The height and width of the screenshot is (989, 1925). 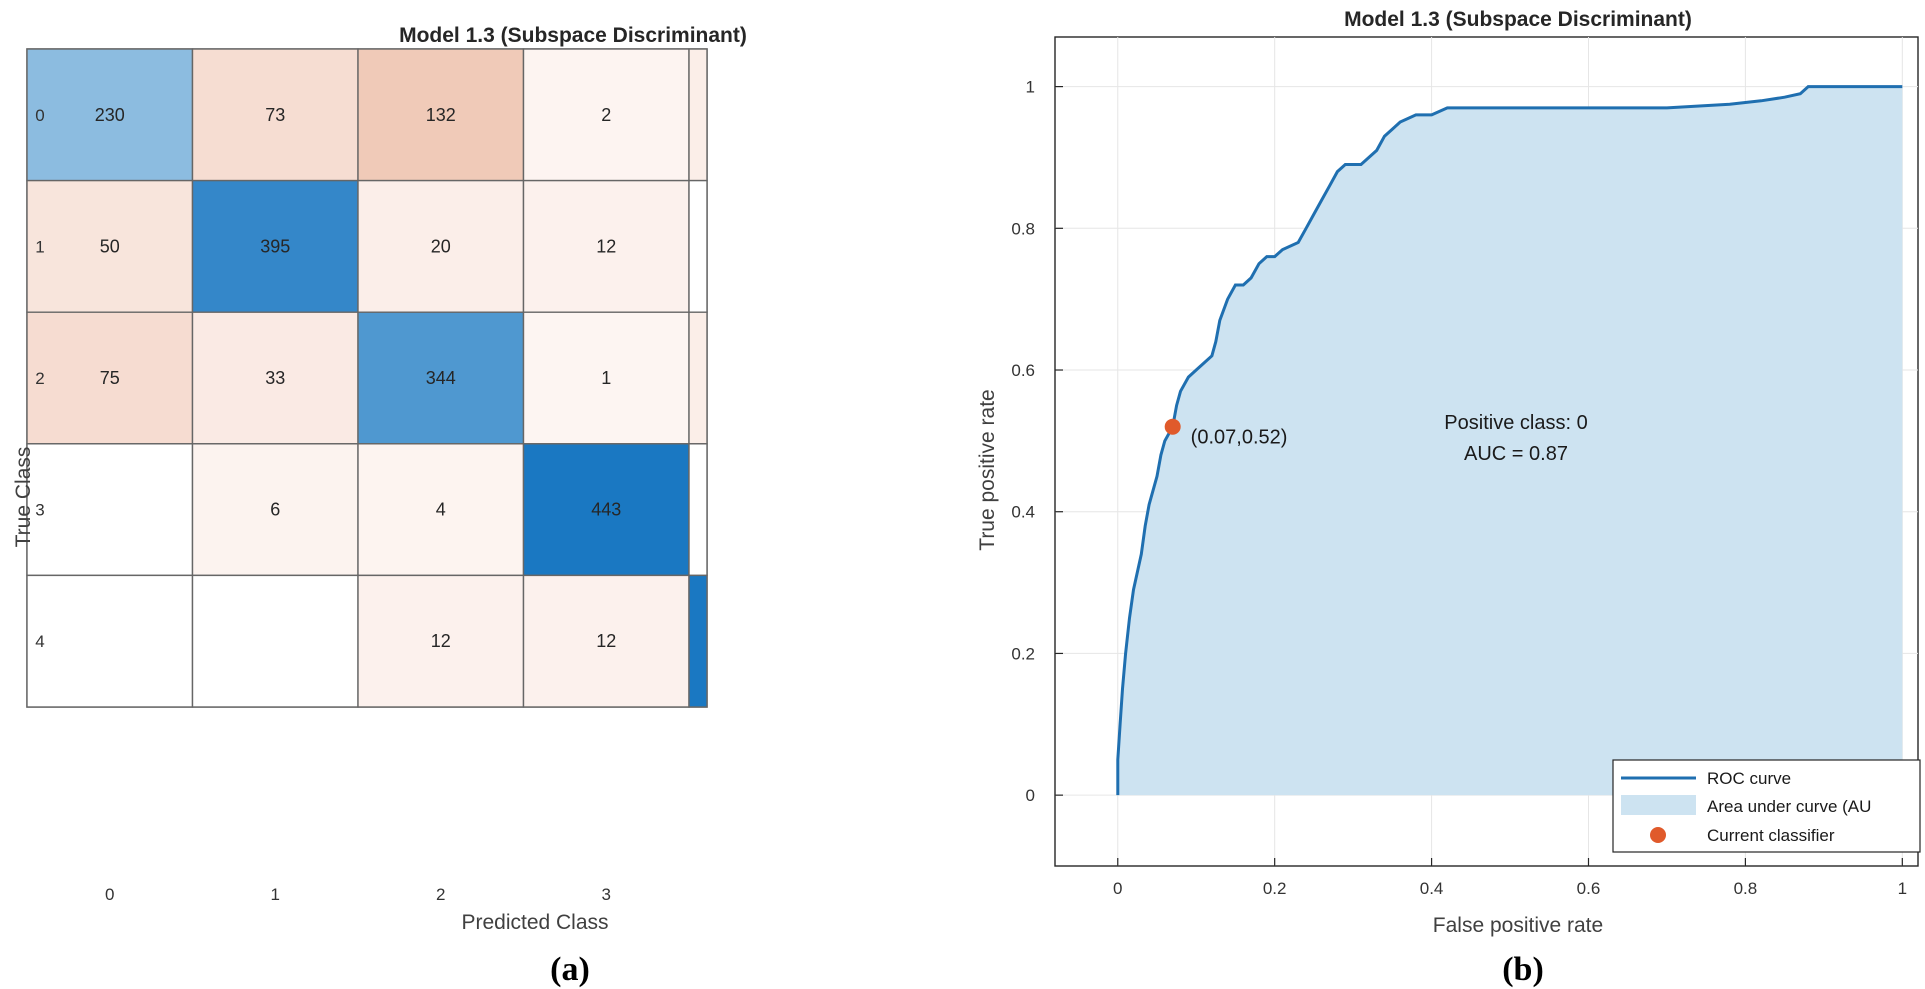 What do you see at coordinates (1030, 87) in the screenshot?
I see `roc-y-tick: 1` at bounding box center [1030, 87].